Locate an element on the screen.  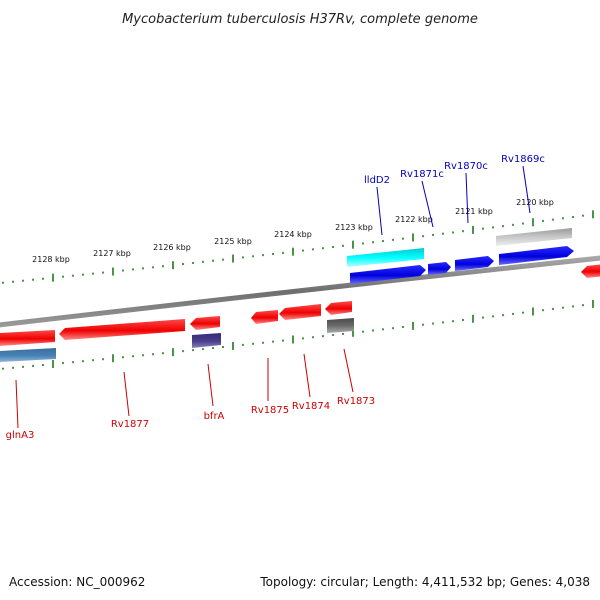
tick-label: 2127 kbp is located at coordinates (112, 253).